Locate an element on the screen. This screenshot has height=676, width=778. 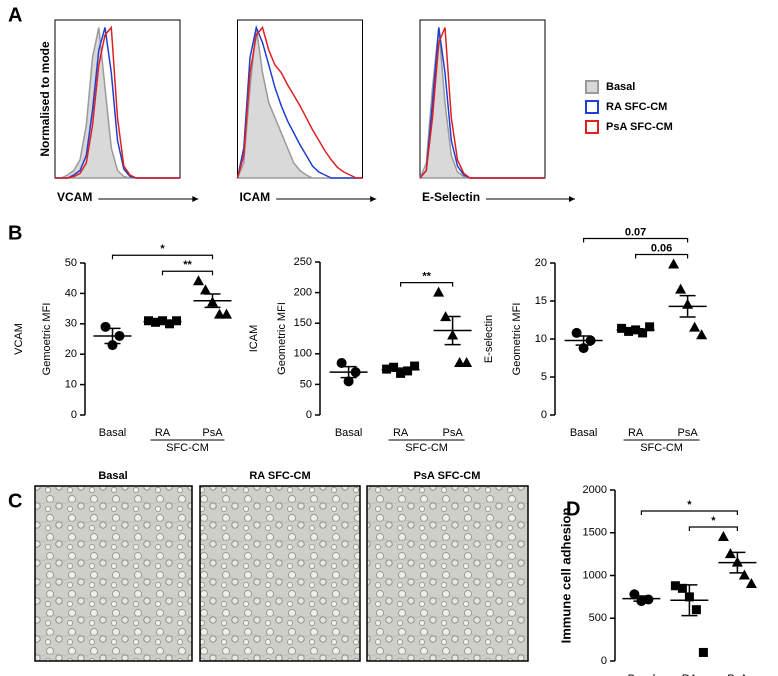
y-tick-label: 200 is located at coordinates (303, 293).